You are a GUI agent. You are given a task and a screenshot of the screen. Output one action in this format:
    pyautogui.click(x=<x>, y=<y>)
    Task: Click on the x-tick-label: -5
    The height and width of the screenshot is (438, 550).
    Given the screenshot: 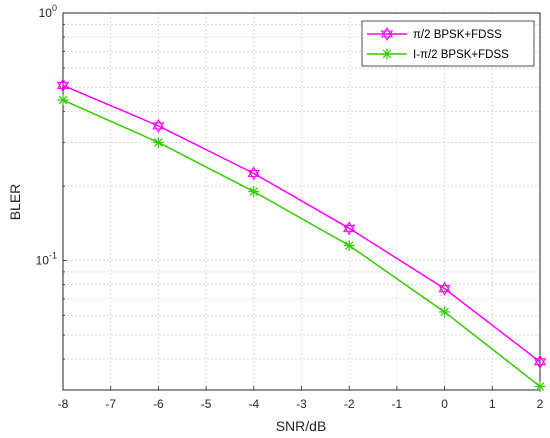 What is the action you would take?
    pyautogui.click(x=206, y=404)
    